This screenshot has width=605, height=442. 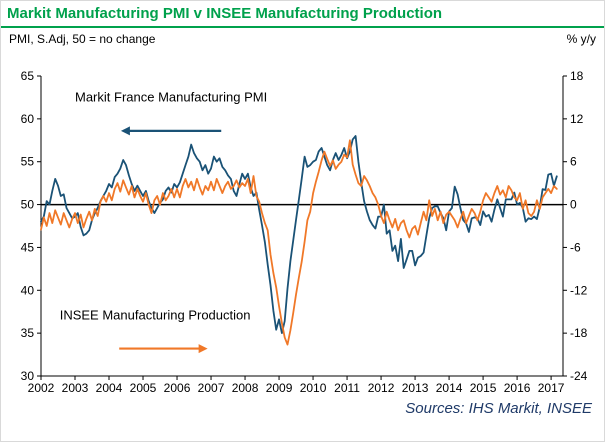 What do you see at coordinates (313, 388) in the screenshot?
I see `svg-text: 2010` at bounding box center [313, 388].